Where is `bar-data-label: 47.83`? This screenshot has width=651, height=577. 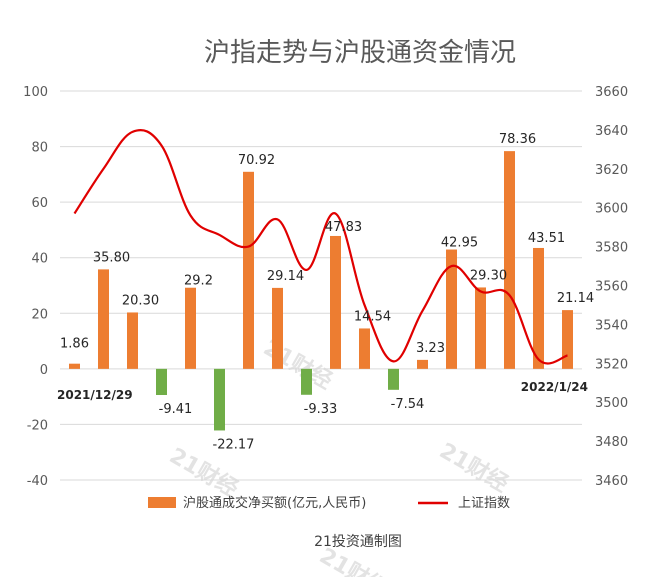 bar-data-label: 47.83 is located at coordinates (343, 227).